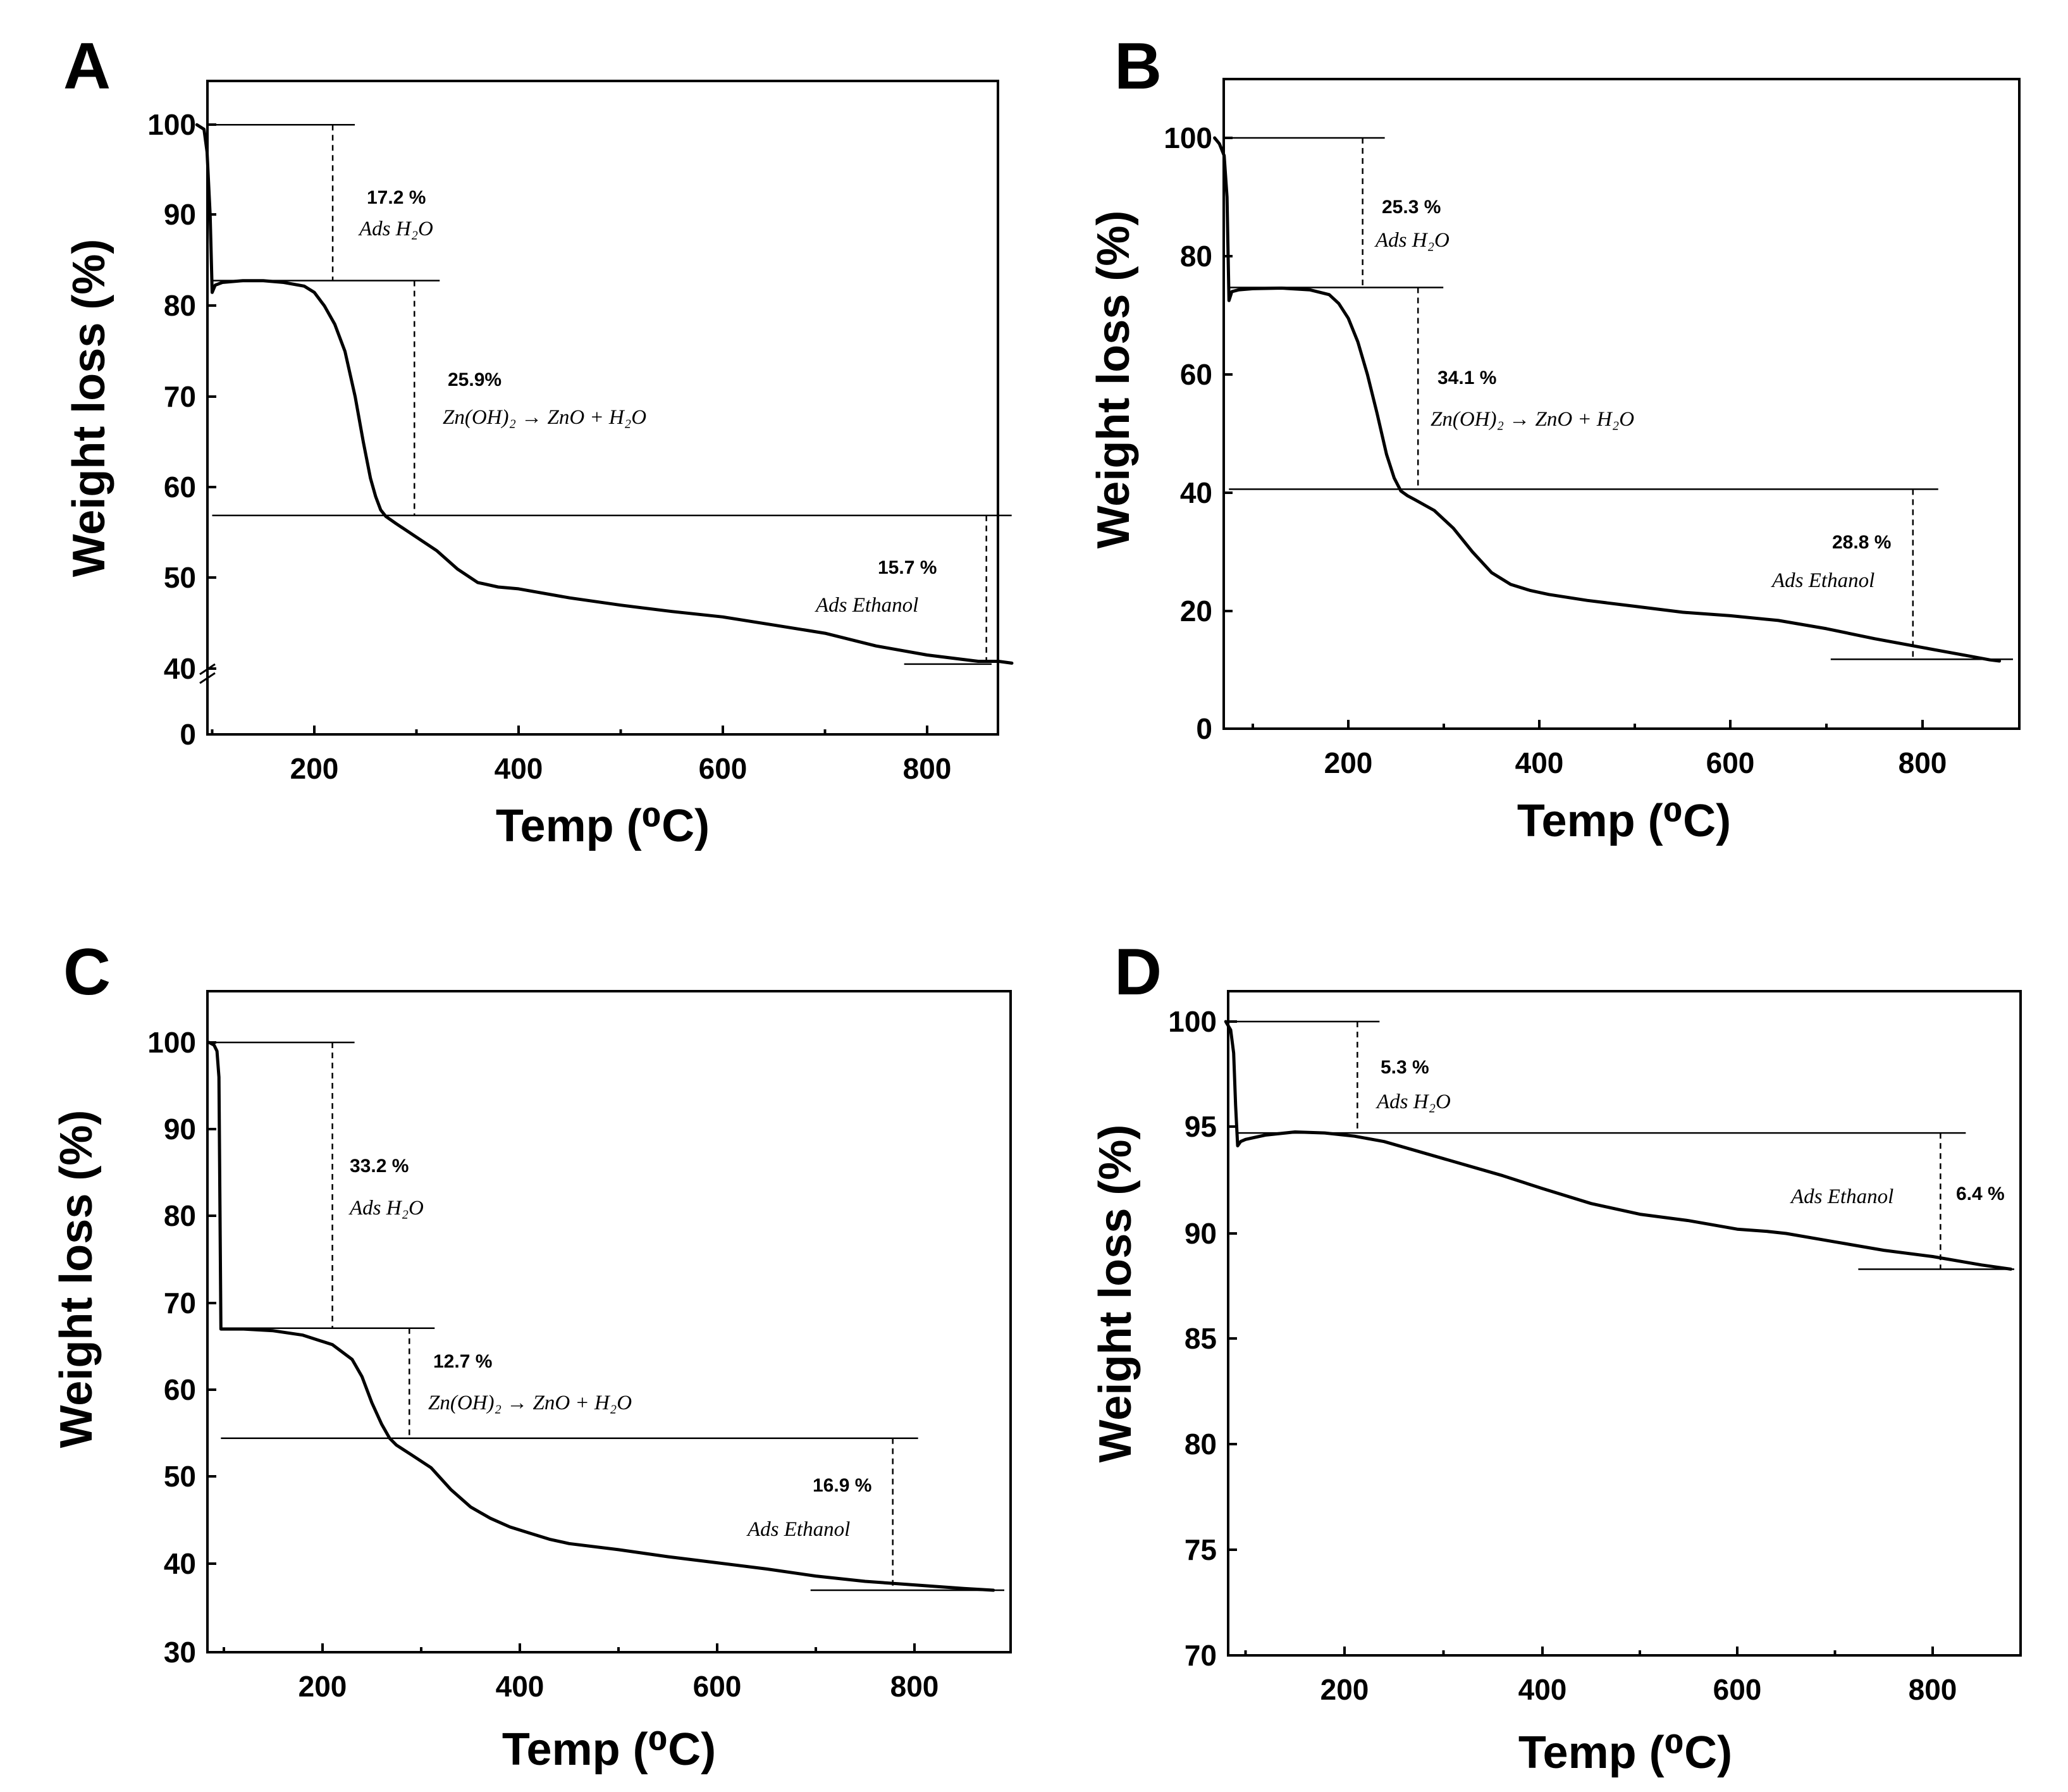  I want to click on y-tick-label: 85, so click(1201, 1339).